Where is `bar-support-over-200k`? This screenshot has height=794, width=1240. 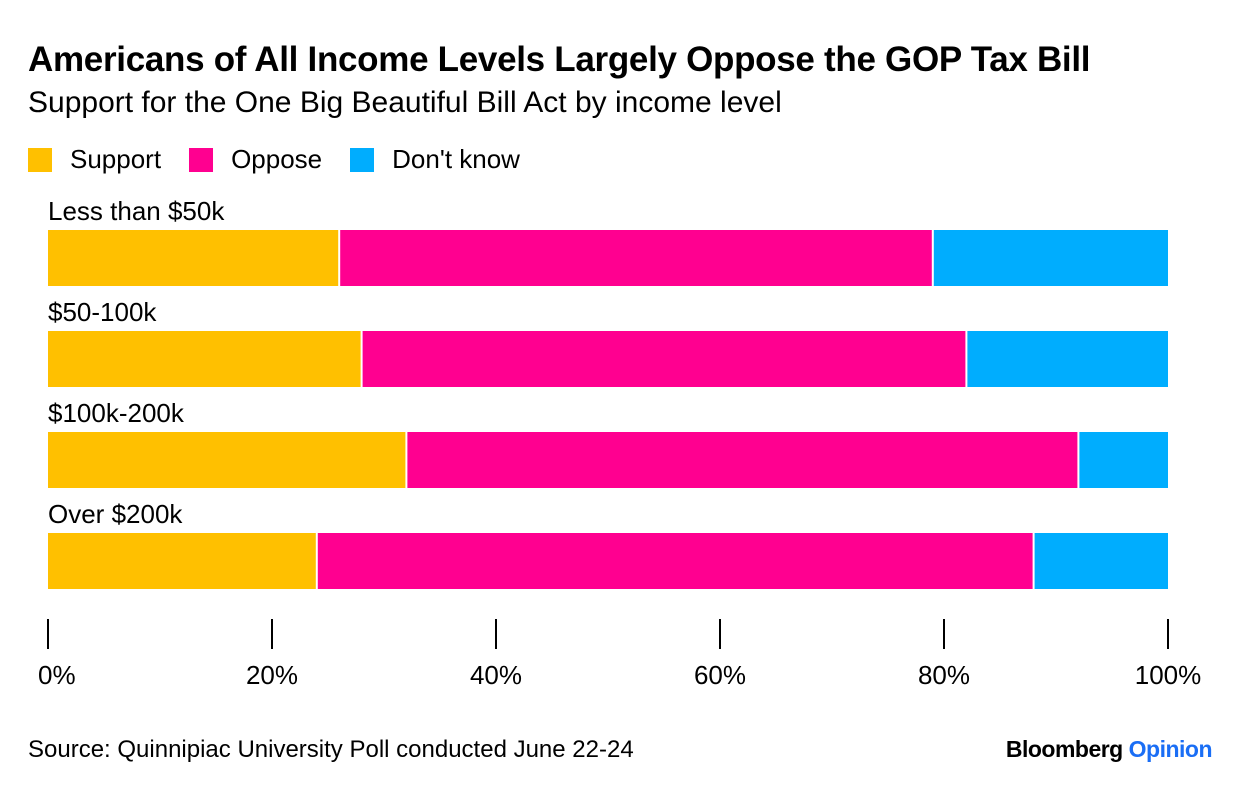
bar-support-over-200k is located at coordinates (182, 561).